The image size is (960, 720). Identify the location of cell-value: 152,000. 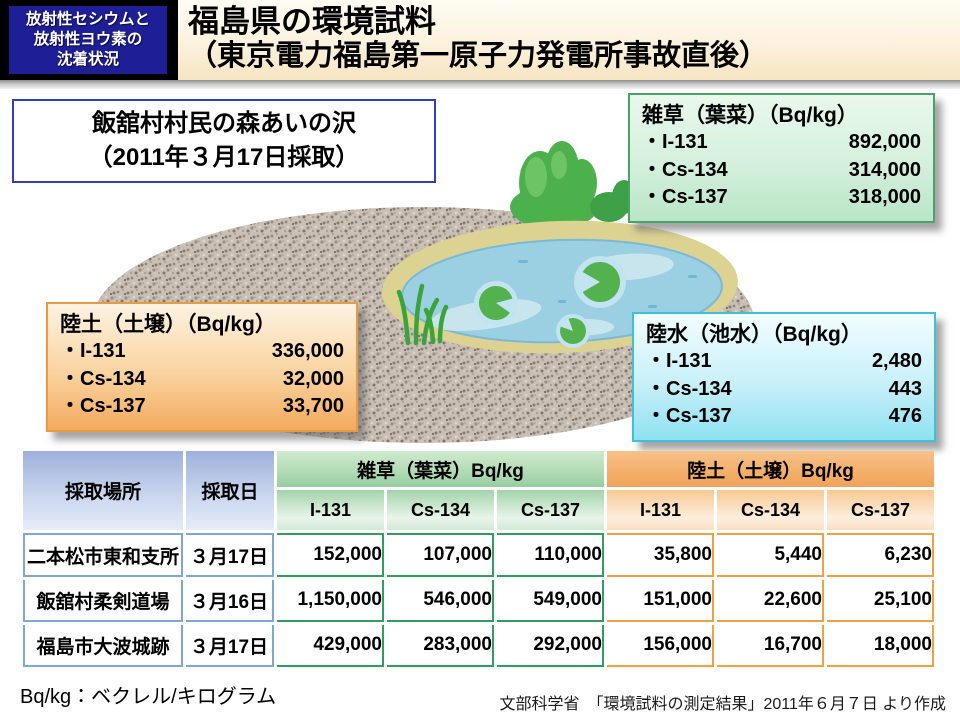
(330, 555).